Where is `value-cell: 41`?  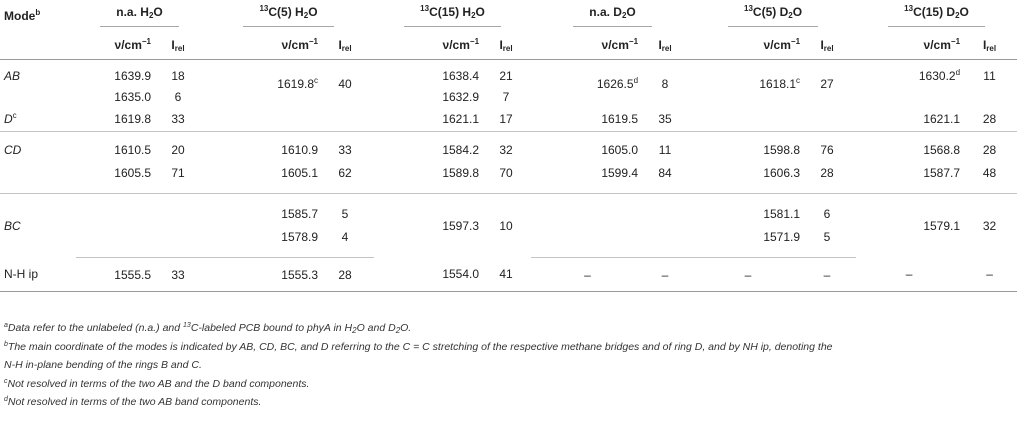 value-cell: 41 is located at coordinates (506, 274).